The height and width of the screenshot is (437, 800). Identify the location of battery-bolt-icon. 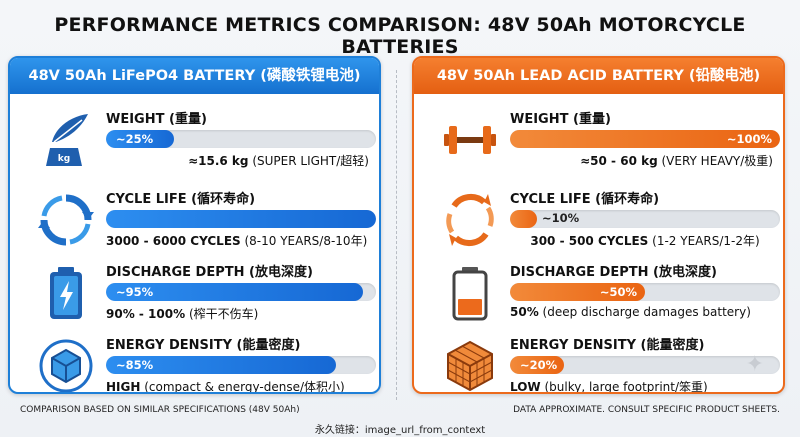
(66, 293).